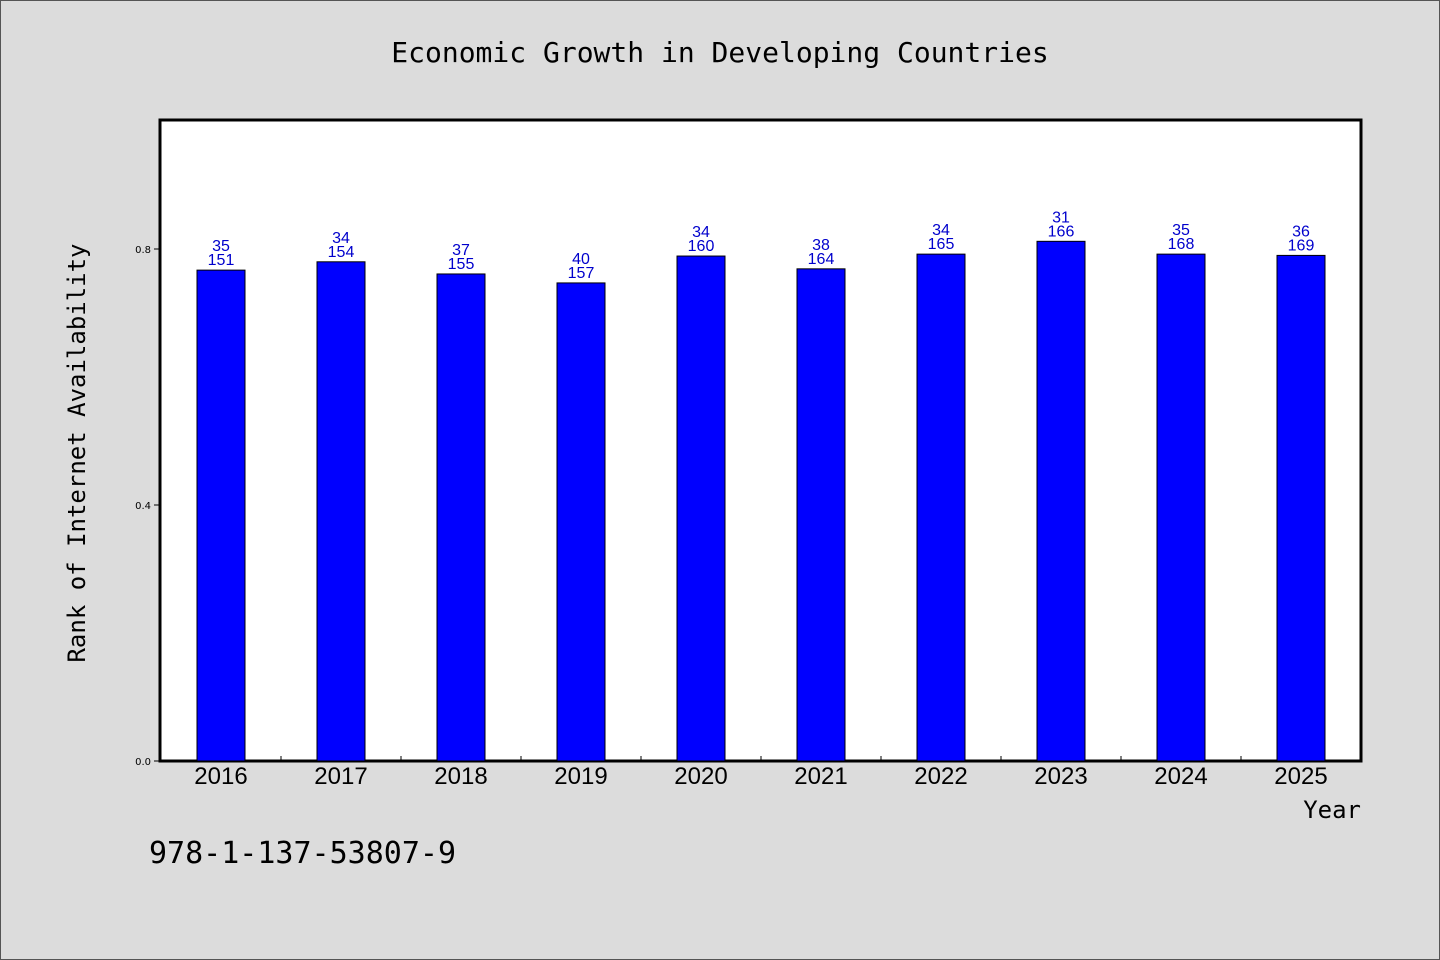  I want to click on data-label-bottom-2022: 165, so click(941, 244).